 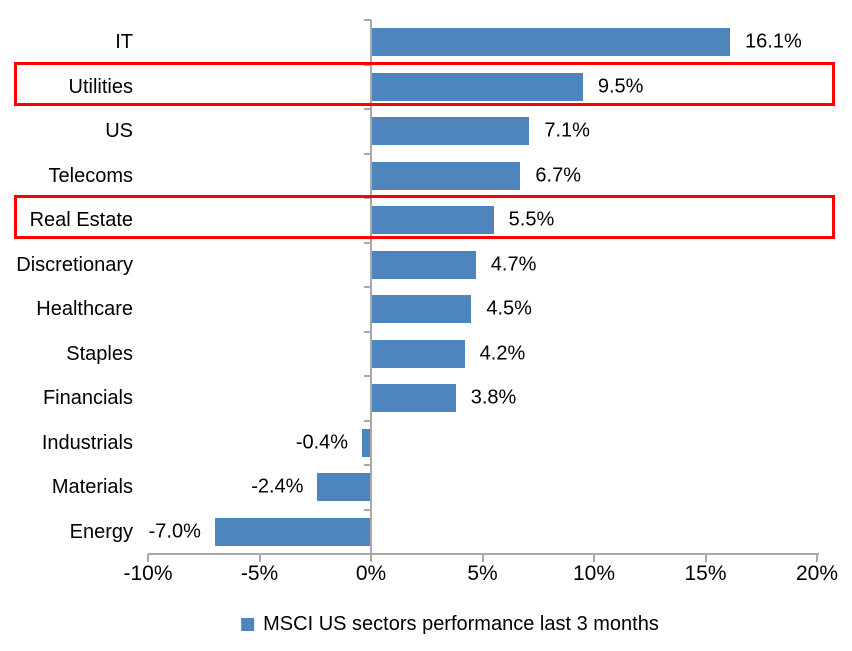 What do you see at coordinates (87, 398) in the screenshot?
I see `category-label-financials: Financials` at bounding box center [87, 398].